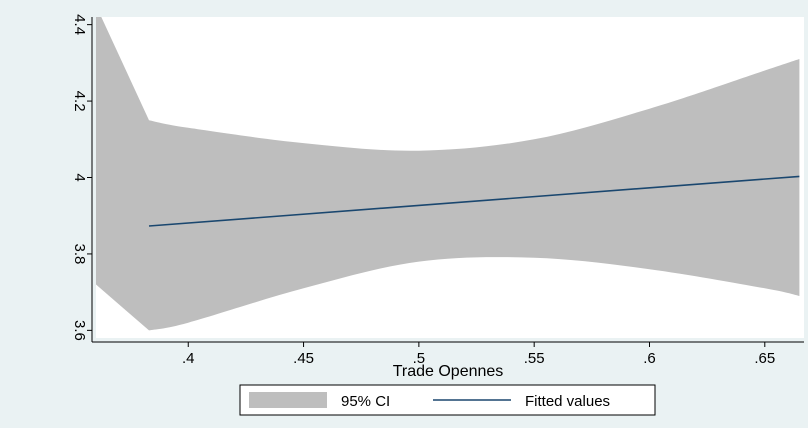  I want to click on fitted-line-layer, so click(474, 201).